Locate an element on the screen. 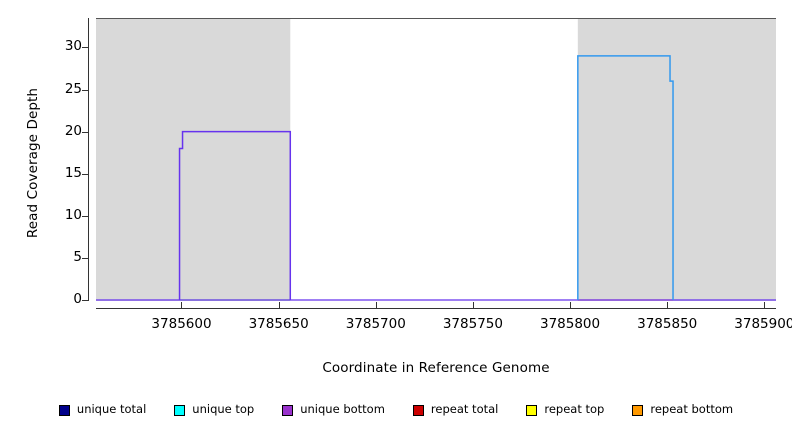 The height and width of the screenshot is (432, 792). y-tick-label-5: 5 is located at coordinates (77, 256).